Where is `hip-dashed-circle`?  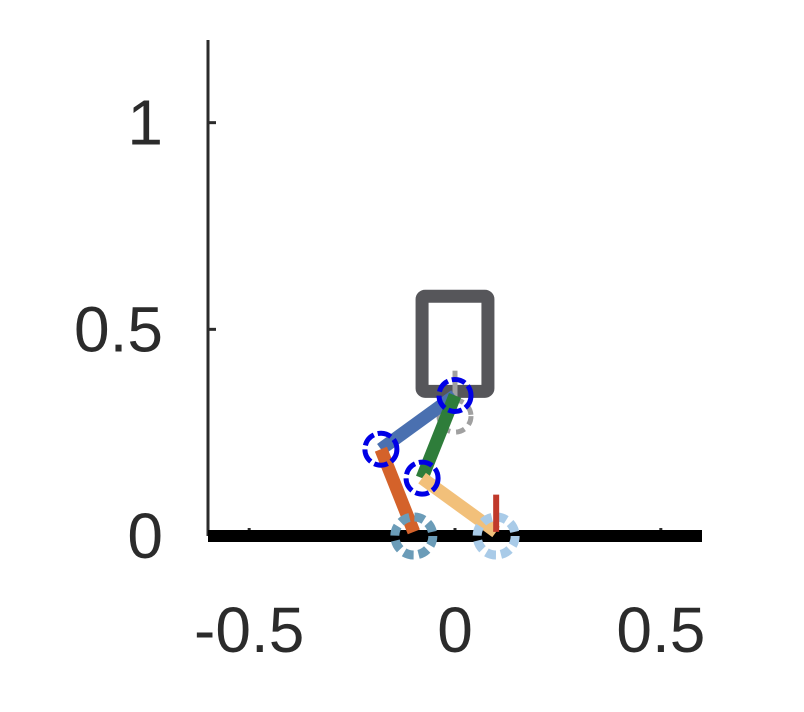 hip-dashed-circle is located at coordinates (455, 416).